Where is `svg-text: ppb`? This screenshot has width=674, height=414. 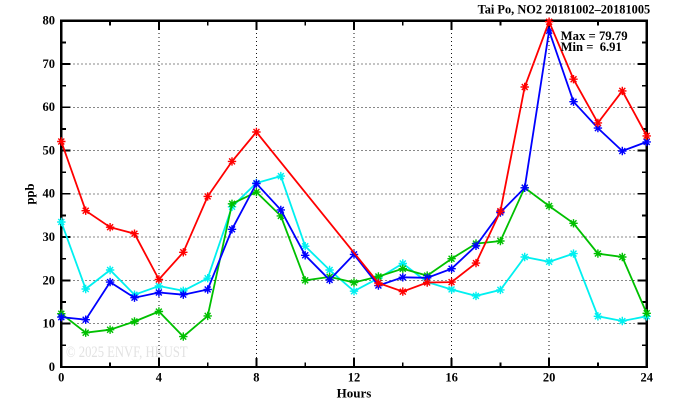
svg-text: ppb is located at coordinates (30, 194).